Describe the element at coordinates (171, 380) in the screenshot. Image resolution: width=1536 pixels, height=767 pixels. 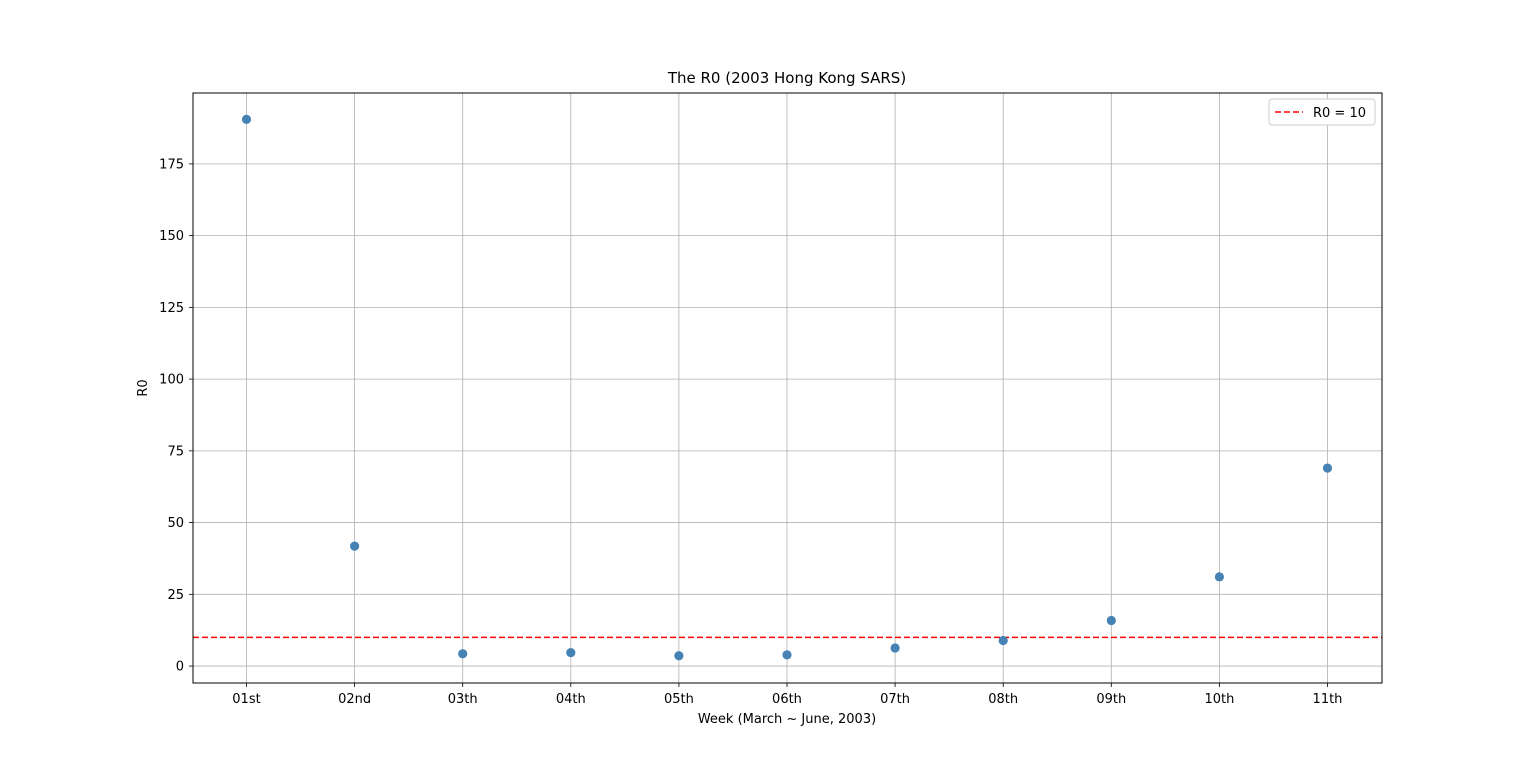
I see `y-tick-label: 100` at that location.